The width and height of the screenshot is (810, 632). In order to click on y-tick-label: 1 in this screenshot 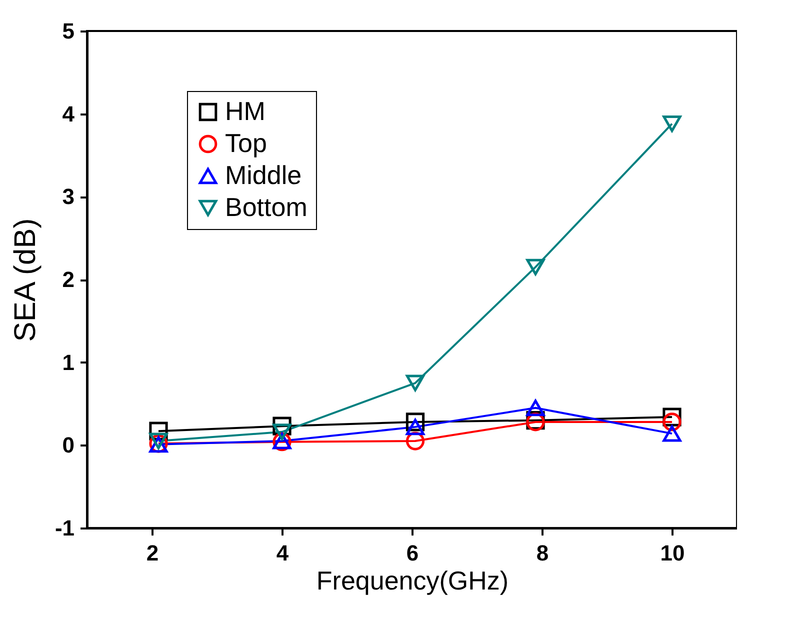, I will do `click(68, 362)`.